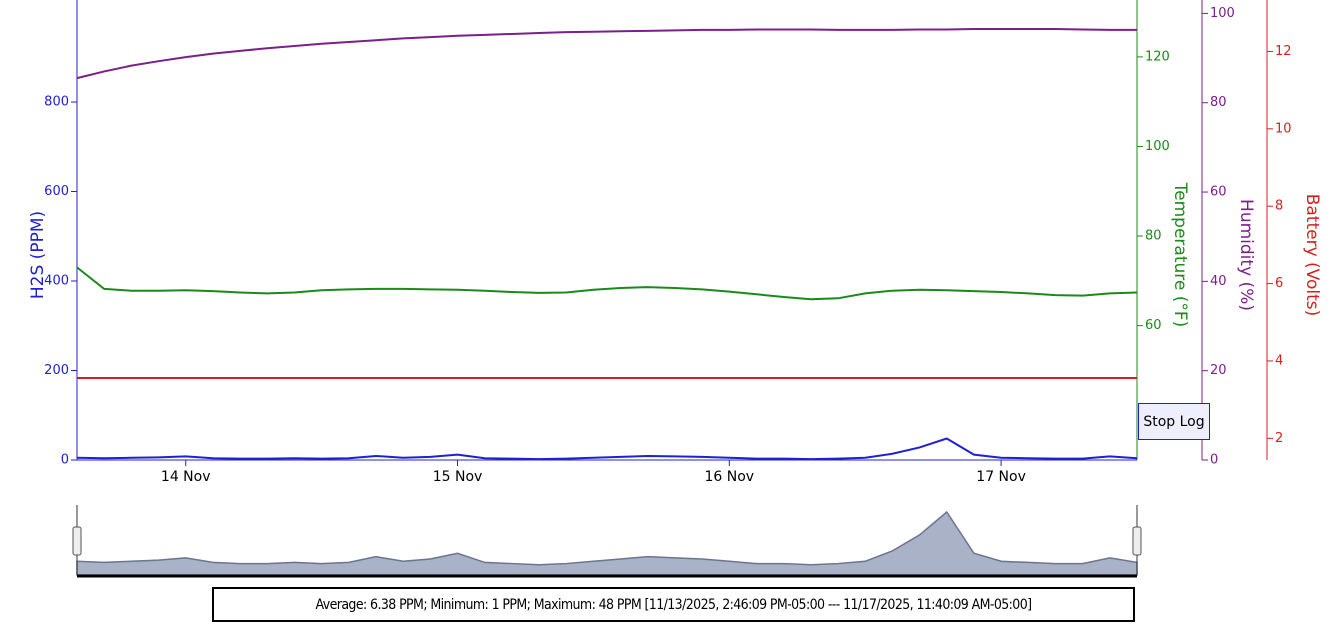 The image size is (1337, 626). I want to click on y-tick-label: 4, so click(1279, 360).